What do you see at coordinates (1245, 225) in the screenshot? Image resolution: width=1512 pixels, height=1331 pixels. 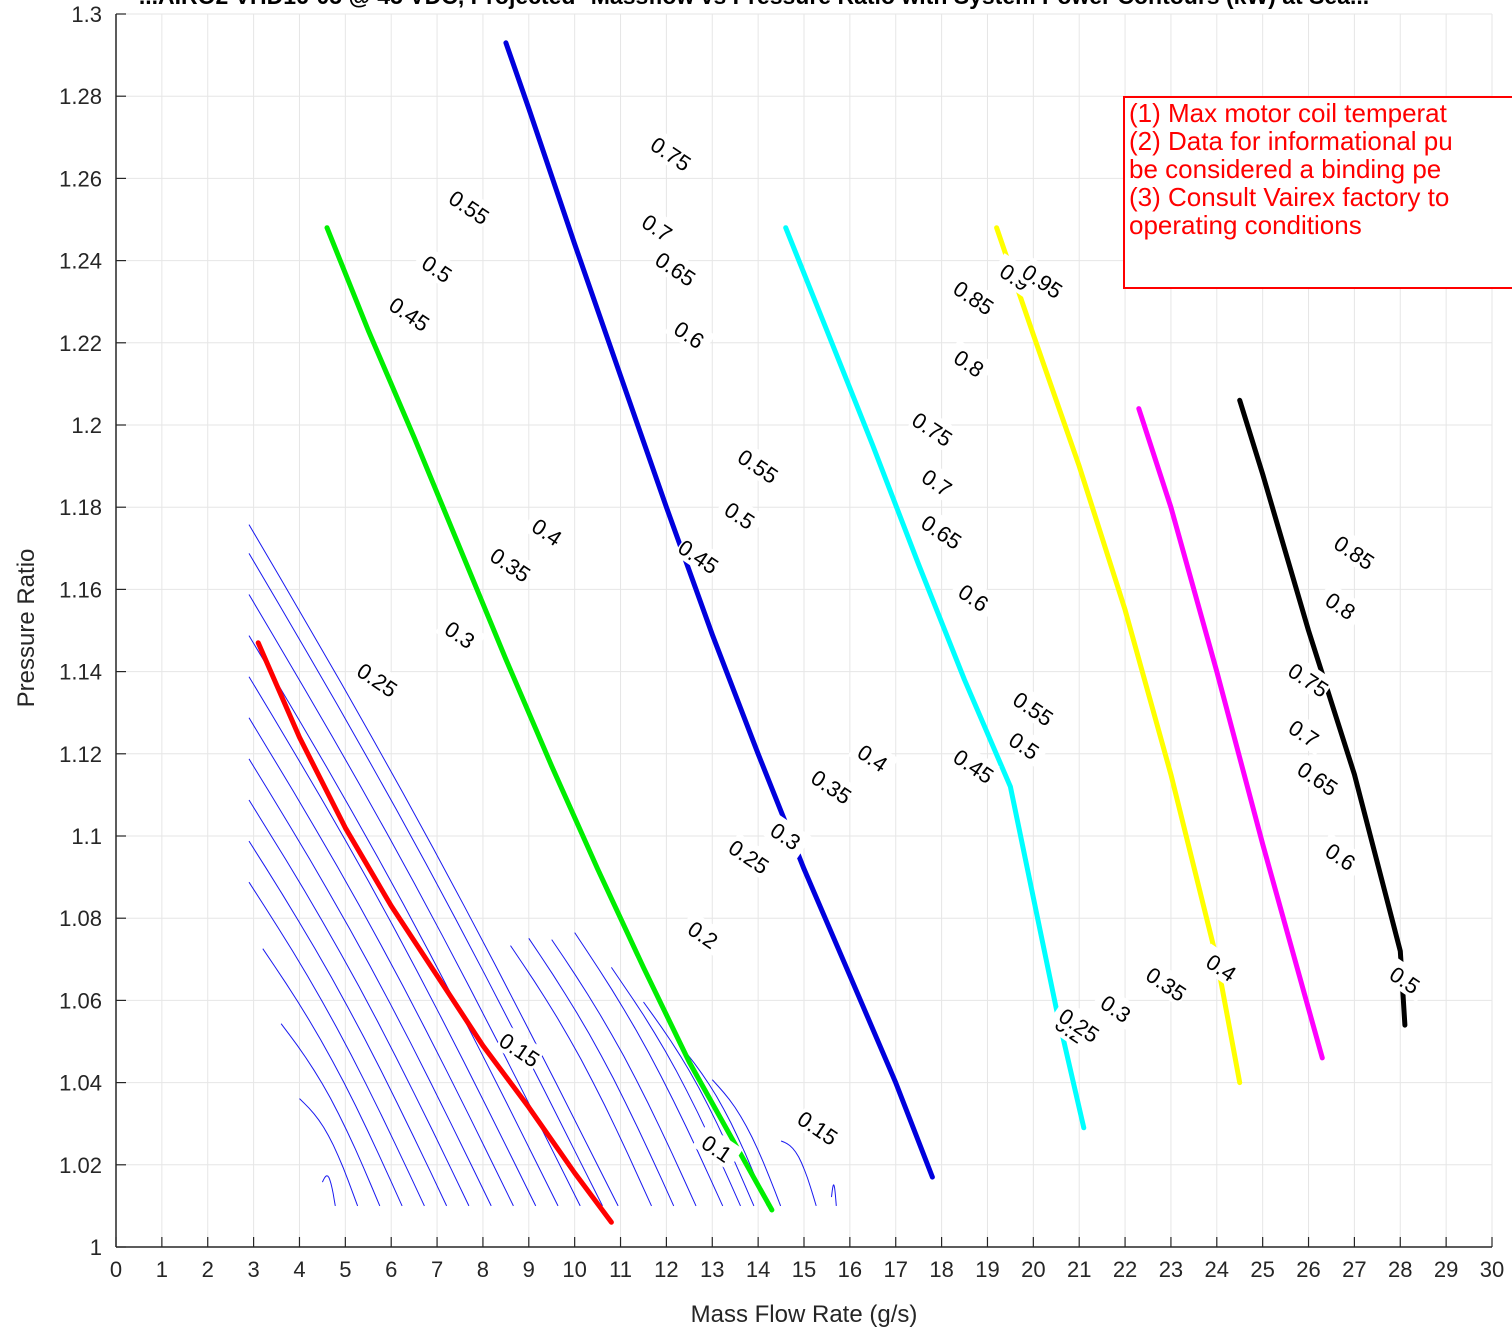 I see `note-line-5: operating conditions` at bounding box center [1245, 225].